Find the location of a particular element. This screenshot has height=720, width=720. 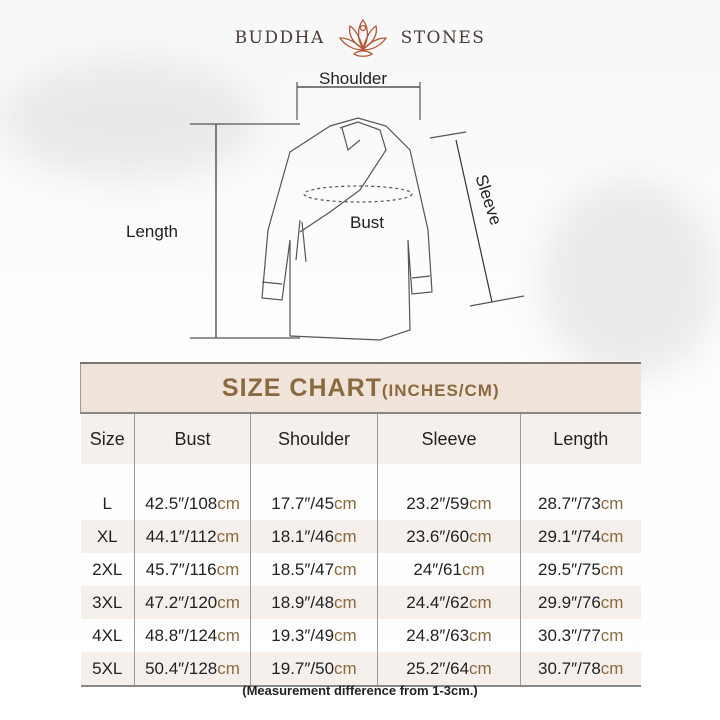

measurement-cell: 25.2″/64cm is located at coordinates (449, 669).